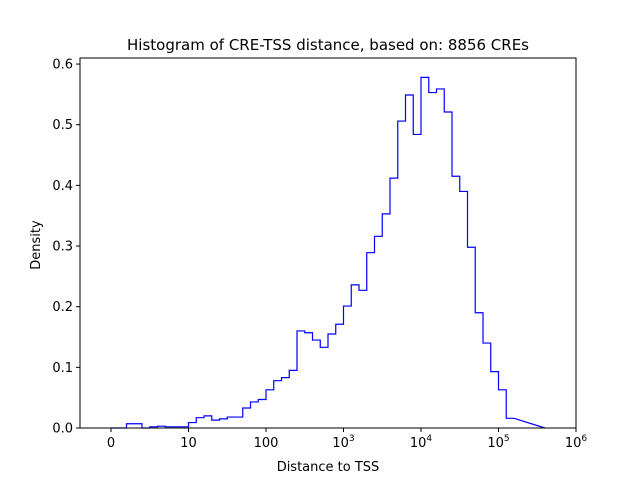 Image resolution: width=640 pixels, height=480 pixels. I want to click on x-tick-label: 0, so click(111, 443).